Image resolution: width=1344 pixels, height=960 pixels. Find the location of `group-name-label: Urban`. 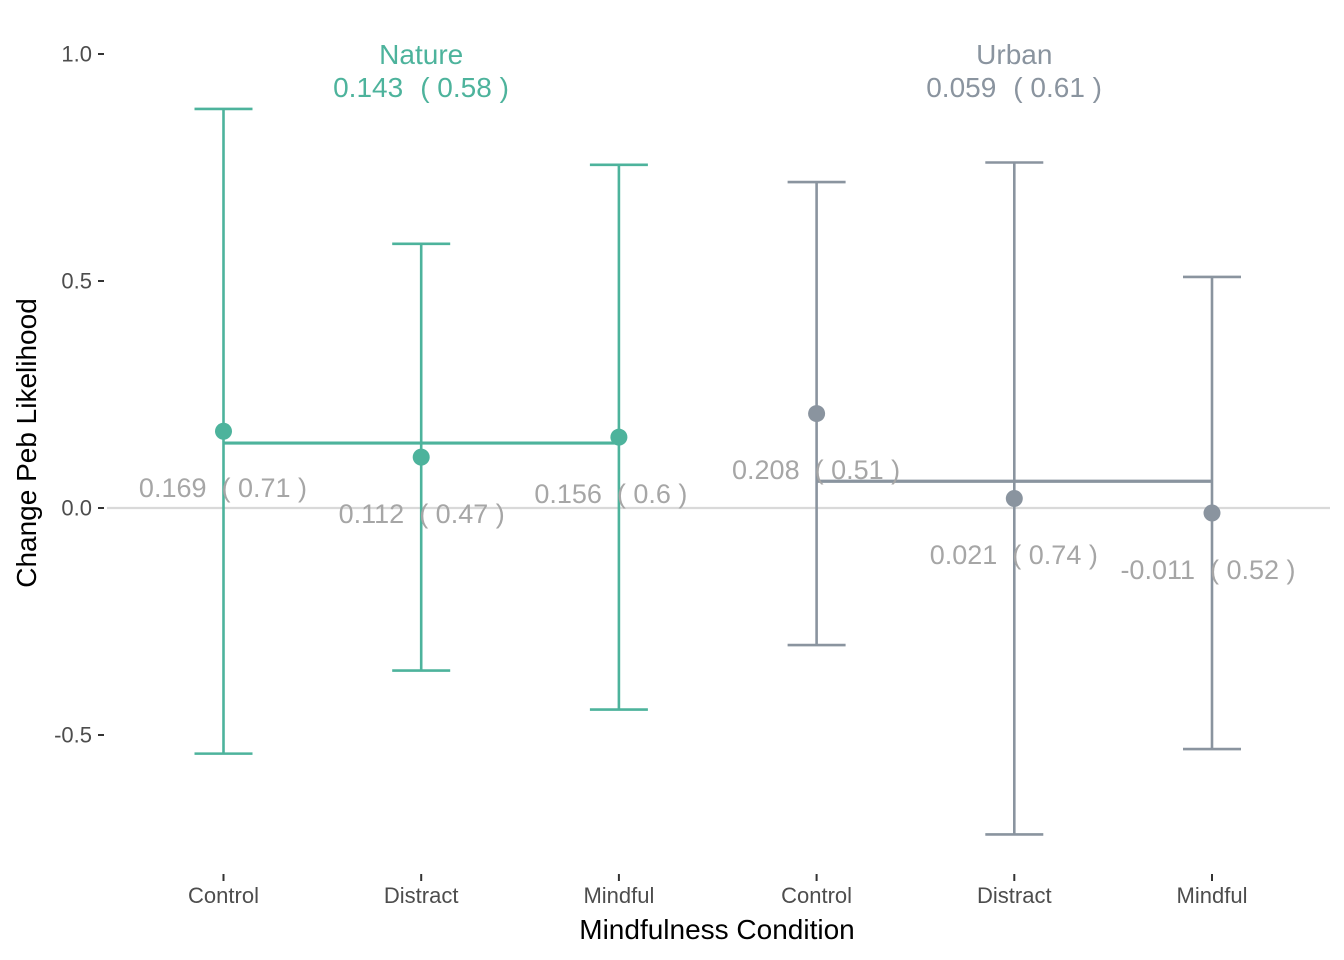

group-name-label: Urban is located at coordinates (1014, 54).